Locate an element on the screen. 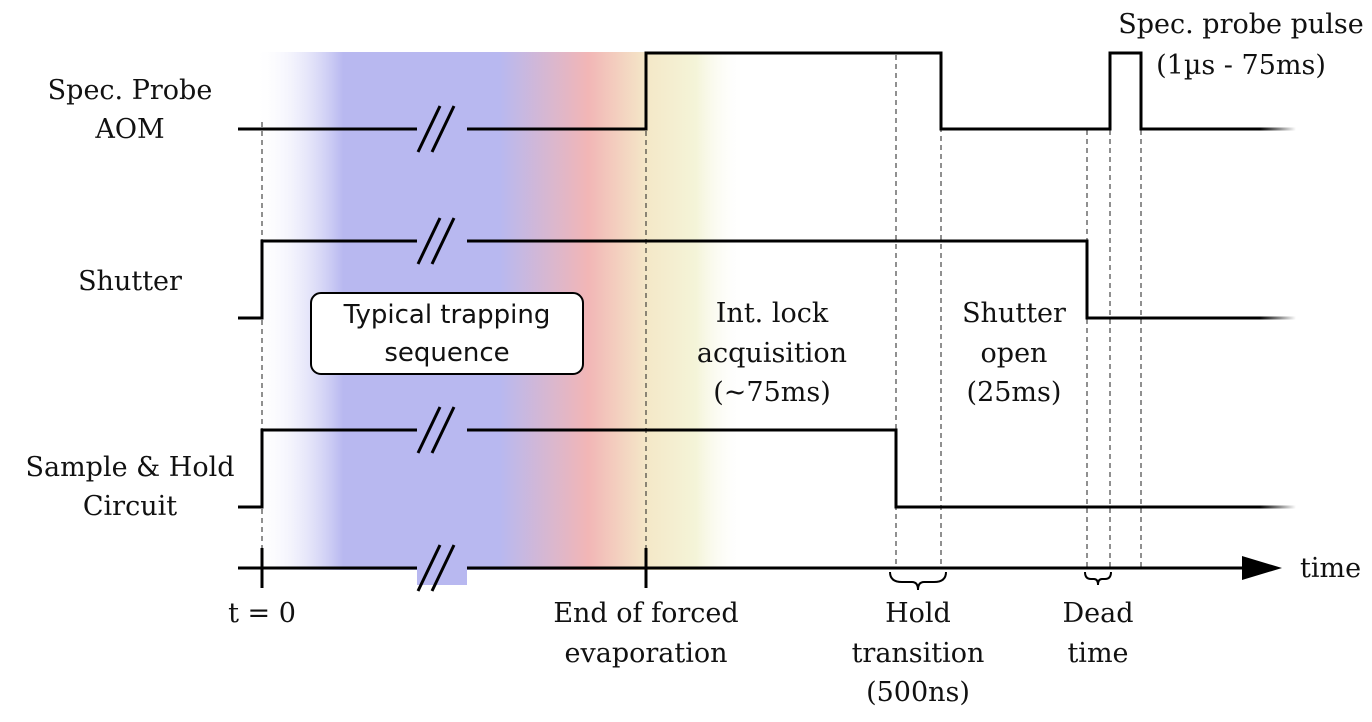 The width and height of the screenshot is (1372, 722). sample-label-line2: Circuit is located at coordinates (130, 506).